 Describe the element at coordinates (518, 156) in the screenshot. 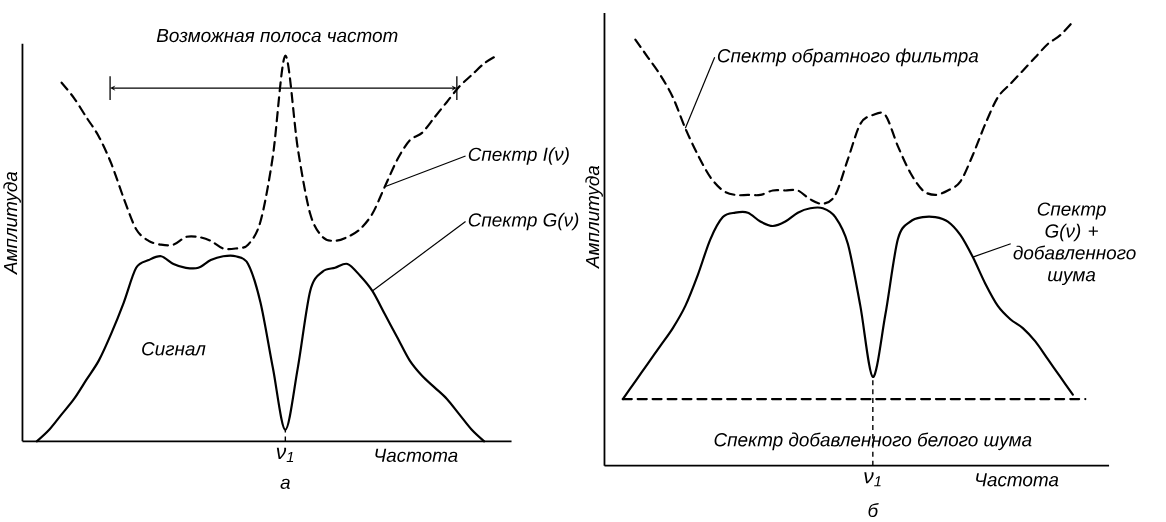

I see `text: Спектр I(ν)` at that location.